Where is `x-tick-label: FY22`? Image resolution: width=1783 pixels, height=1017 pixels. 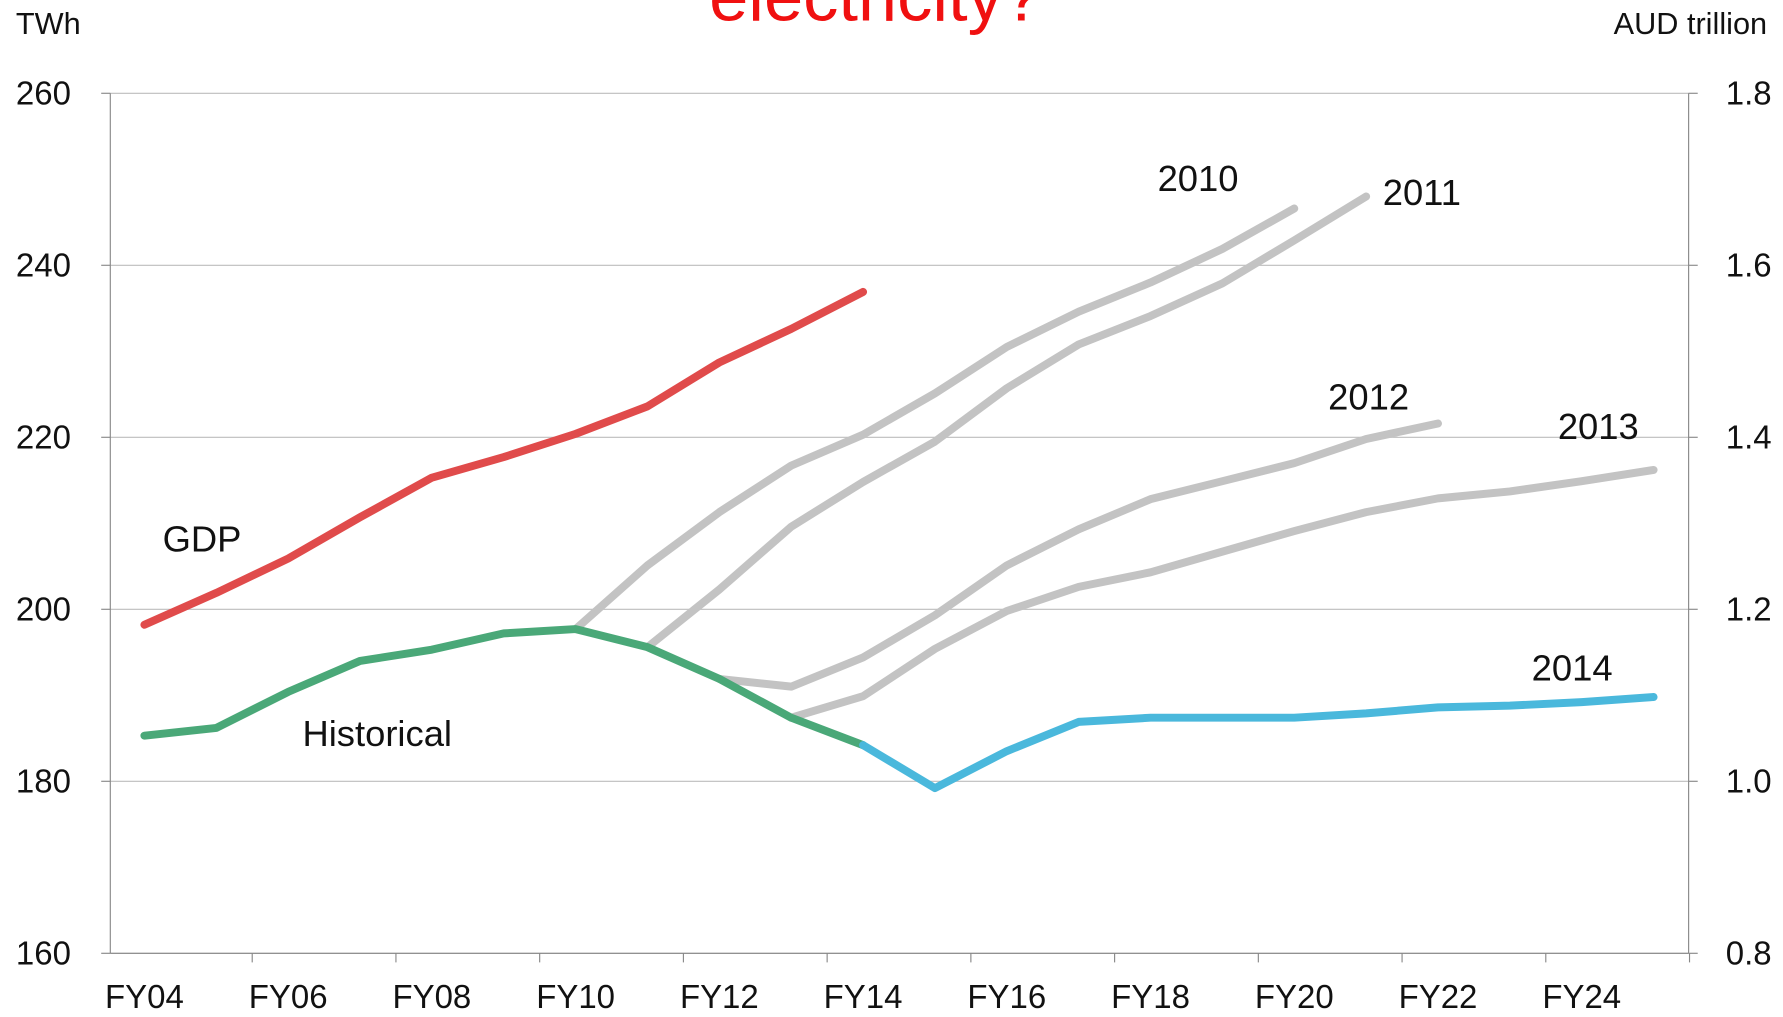 x-tick-label: FY22 is located at coordinates (1438, 996).